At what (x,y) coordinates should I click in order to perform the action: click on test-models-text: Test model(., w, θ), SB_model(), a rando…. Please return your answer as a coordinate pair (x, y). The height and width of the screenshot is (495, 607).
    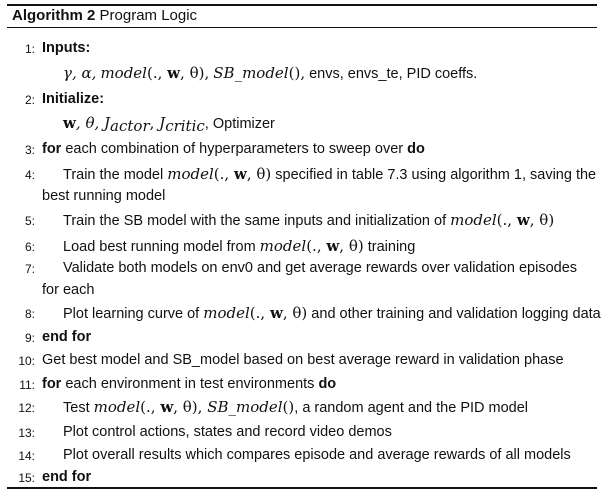
    Looking at the image, I should click on (296, 407).